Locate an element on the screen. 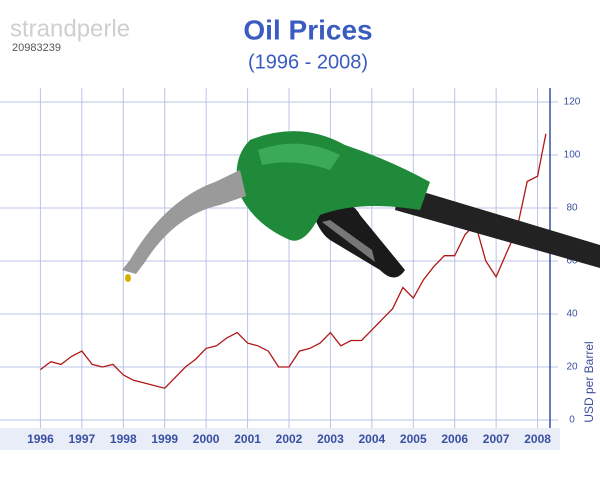 Image resolution: width=600 pixels, height=480 pixels. x-tick-label: 2000 is located at coordinates (206, 439).